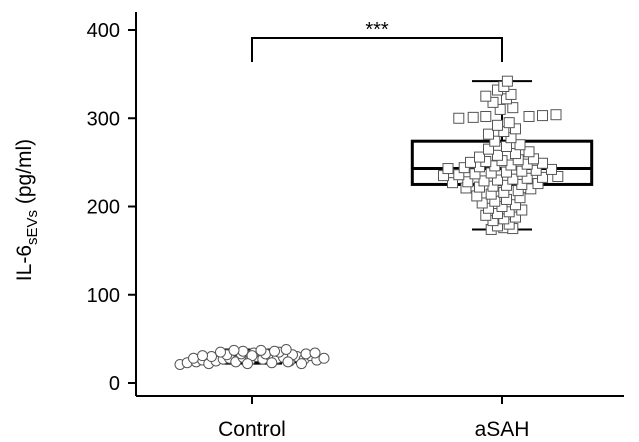 This screenshot has height=442, width=639. I want to click on y-axis-label-main: IL-6, so click(24, 263).